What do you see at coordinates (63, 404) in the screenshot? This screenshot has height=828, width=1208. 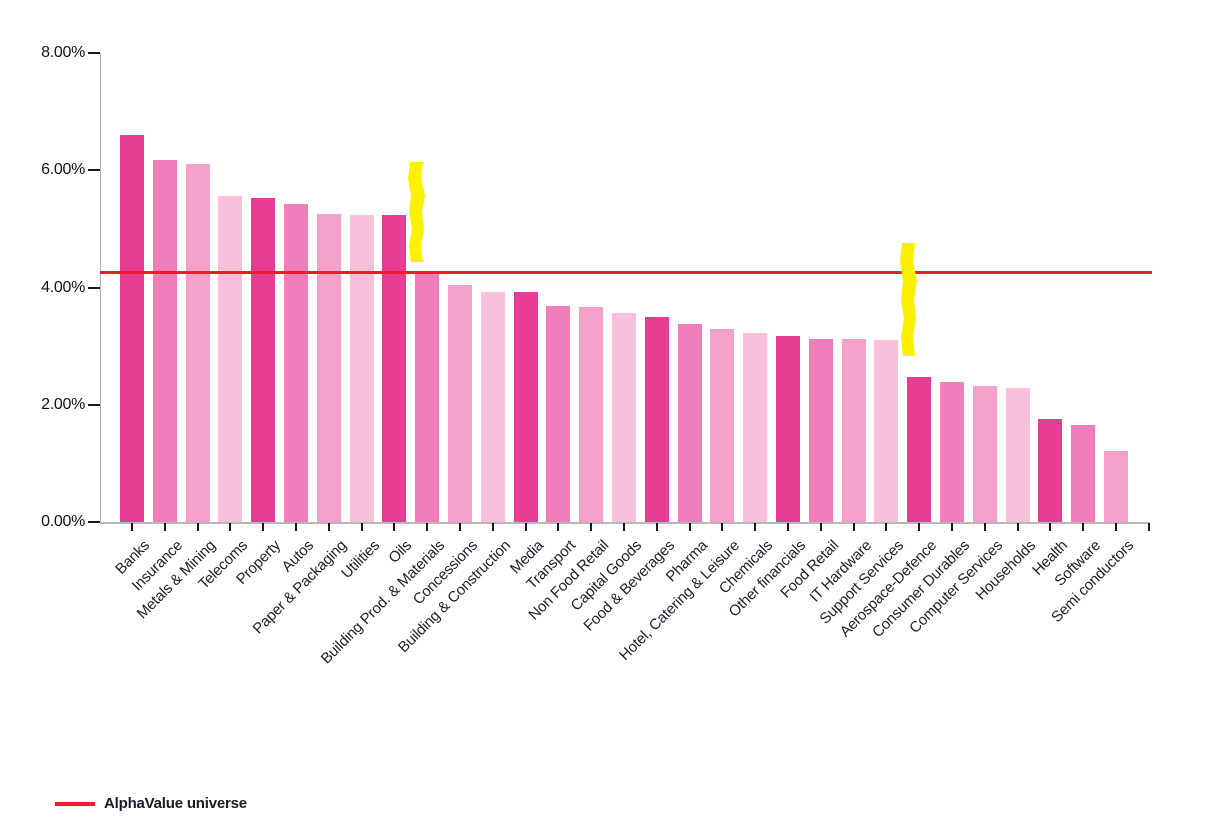 I see `y-axis-tick-label: 2.00%` at bounding box center [63, 404].